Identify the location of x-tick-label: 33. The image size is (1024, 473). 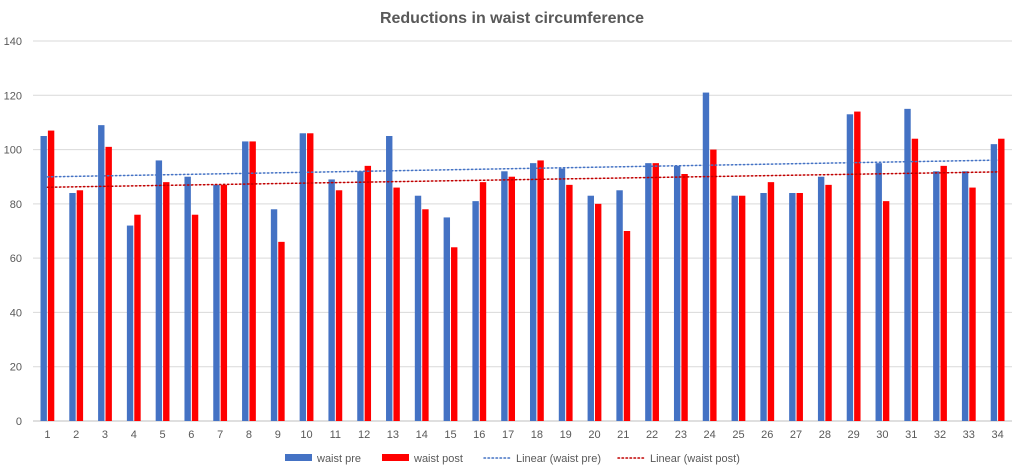
(969, 435).